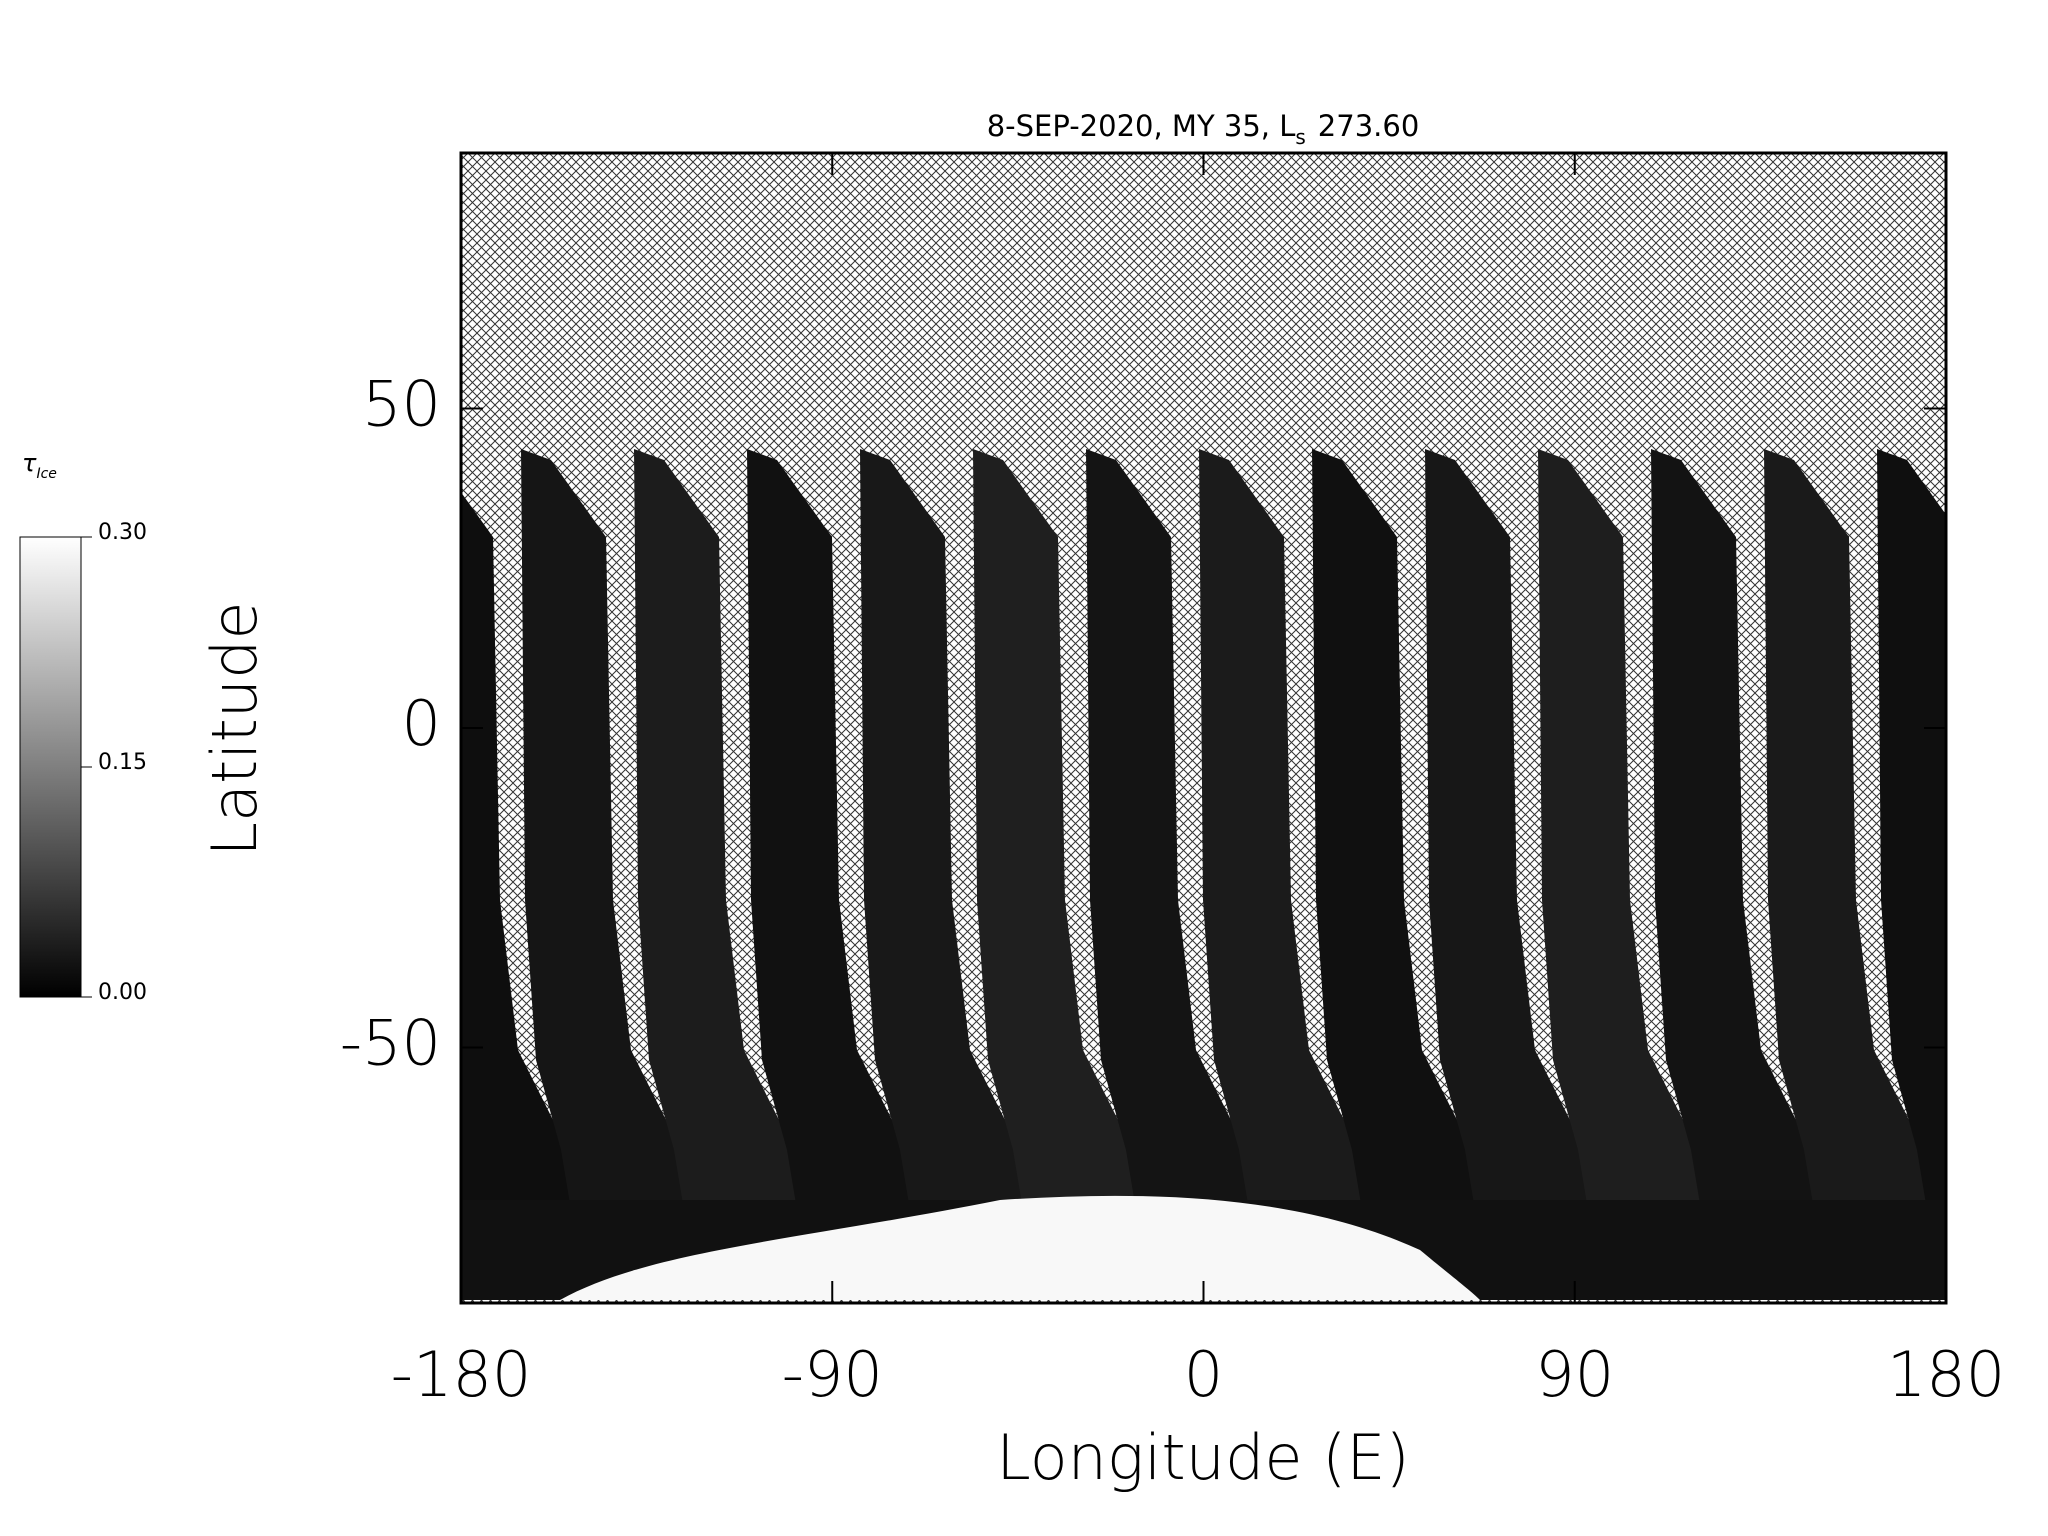 Image resolution: width=2048 pixels, height=1536 pixels. I want to click on title-sub: s, so click(1300, 137).